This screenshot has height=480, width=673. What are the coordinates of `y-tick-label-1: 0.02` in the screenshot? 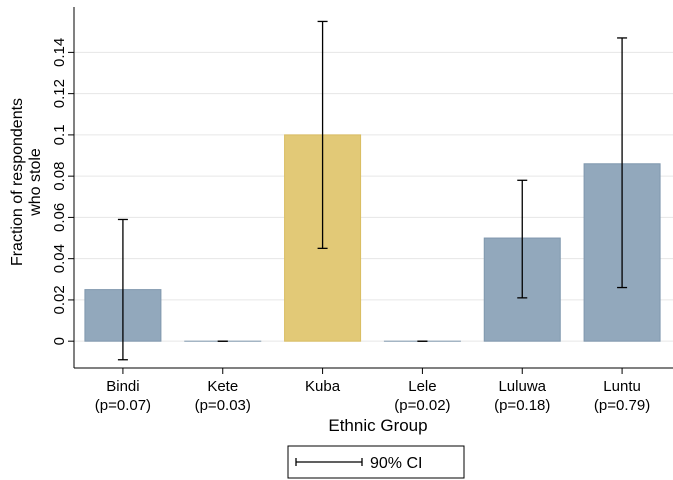 It's located at (59, 299).